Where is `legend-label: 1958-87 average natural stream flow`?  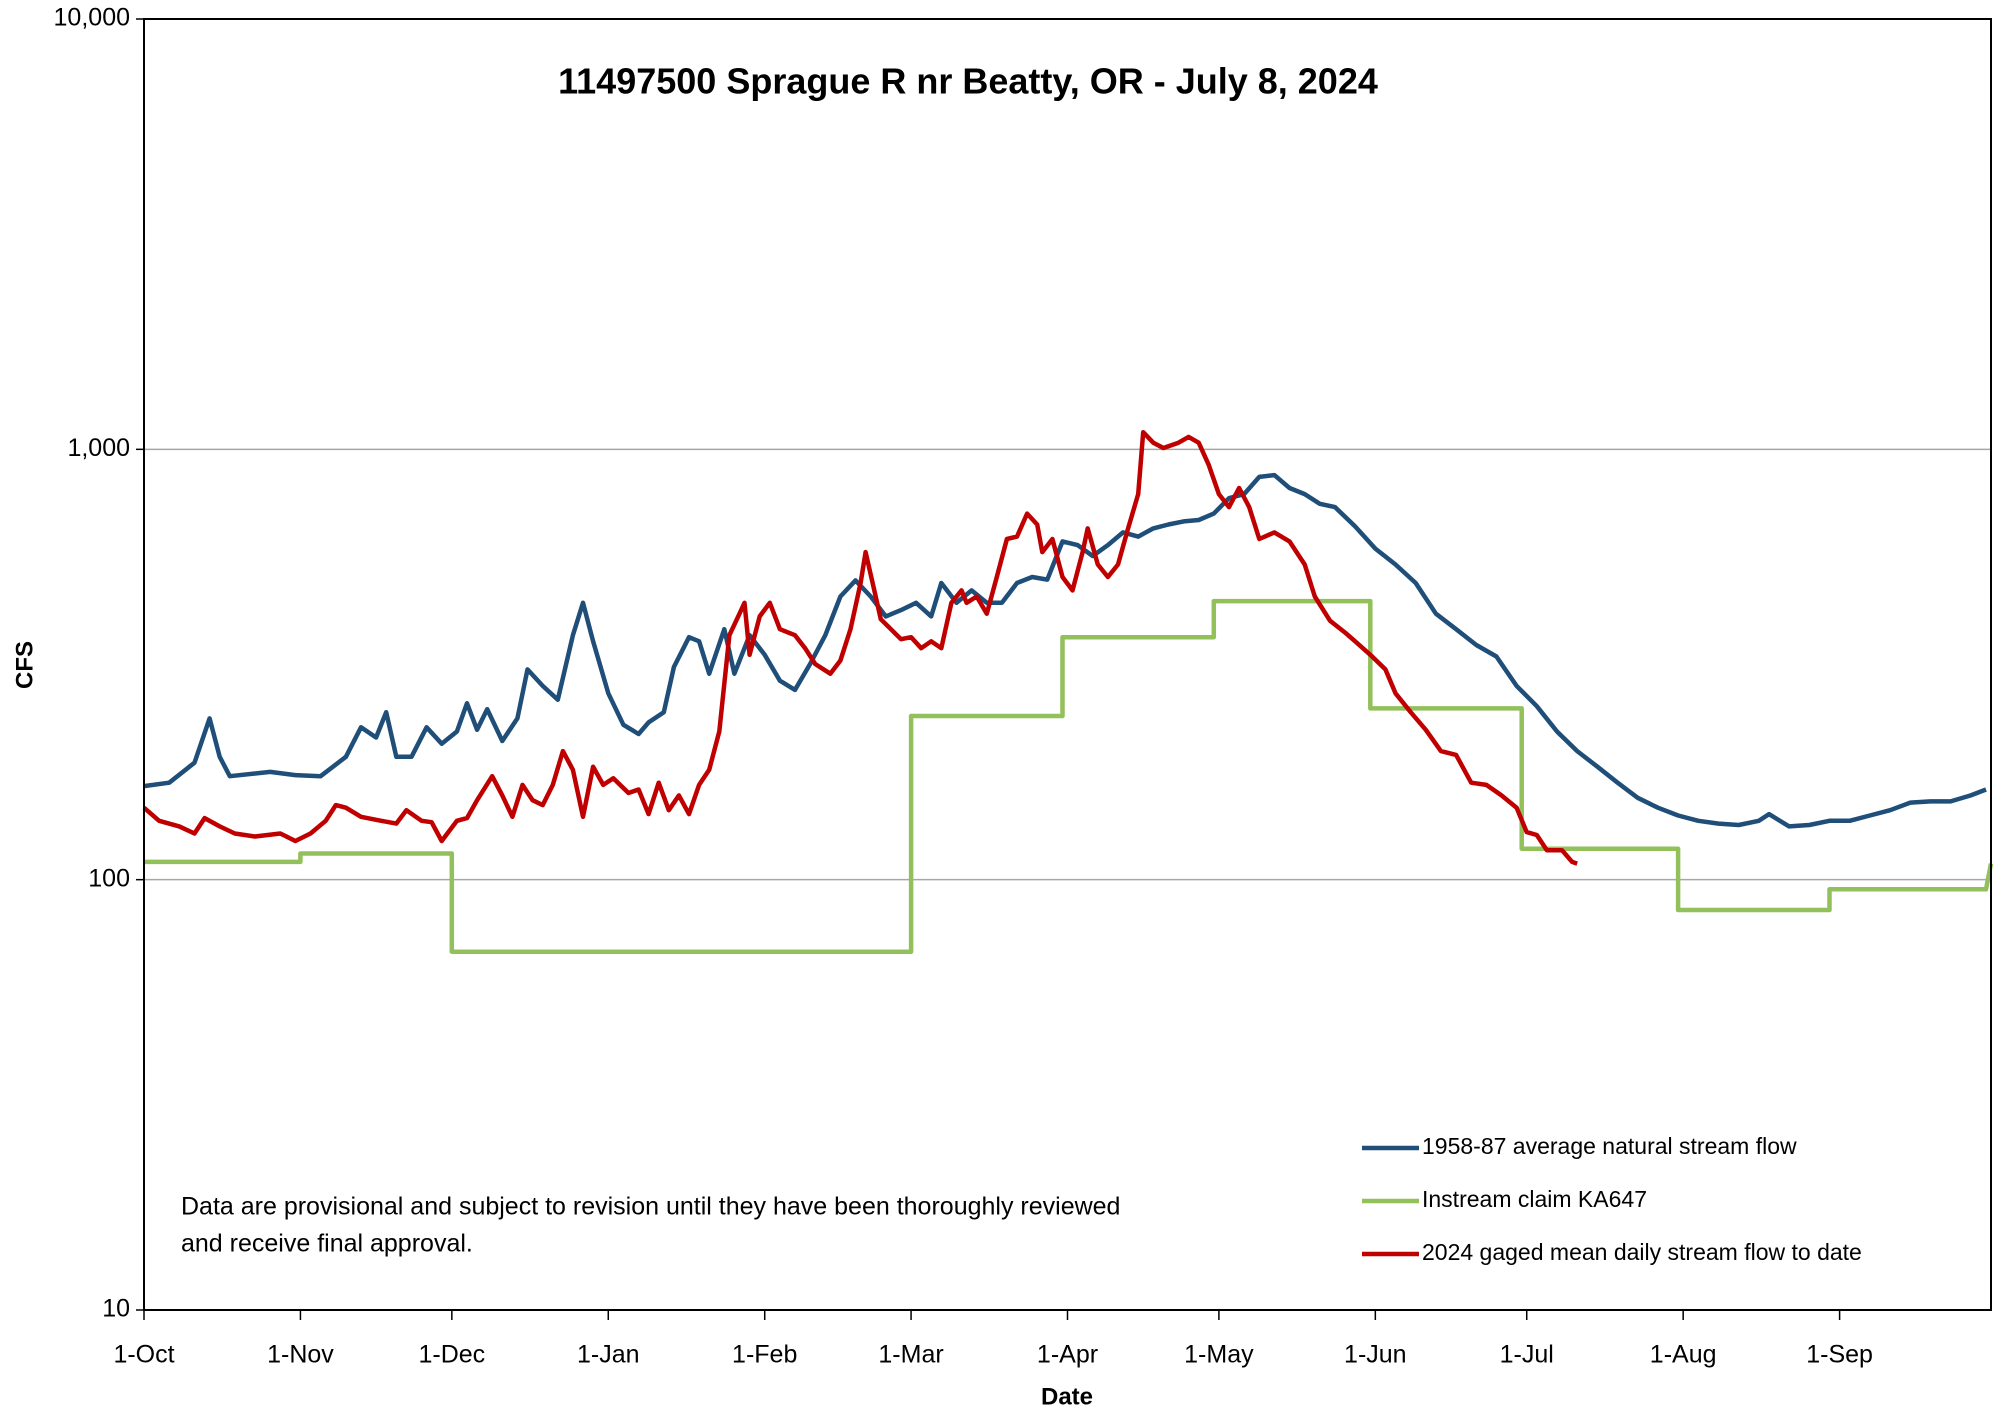 legend-label: 1958-87 average natural stream flow is located at coordinates (1609, 1146).